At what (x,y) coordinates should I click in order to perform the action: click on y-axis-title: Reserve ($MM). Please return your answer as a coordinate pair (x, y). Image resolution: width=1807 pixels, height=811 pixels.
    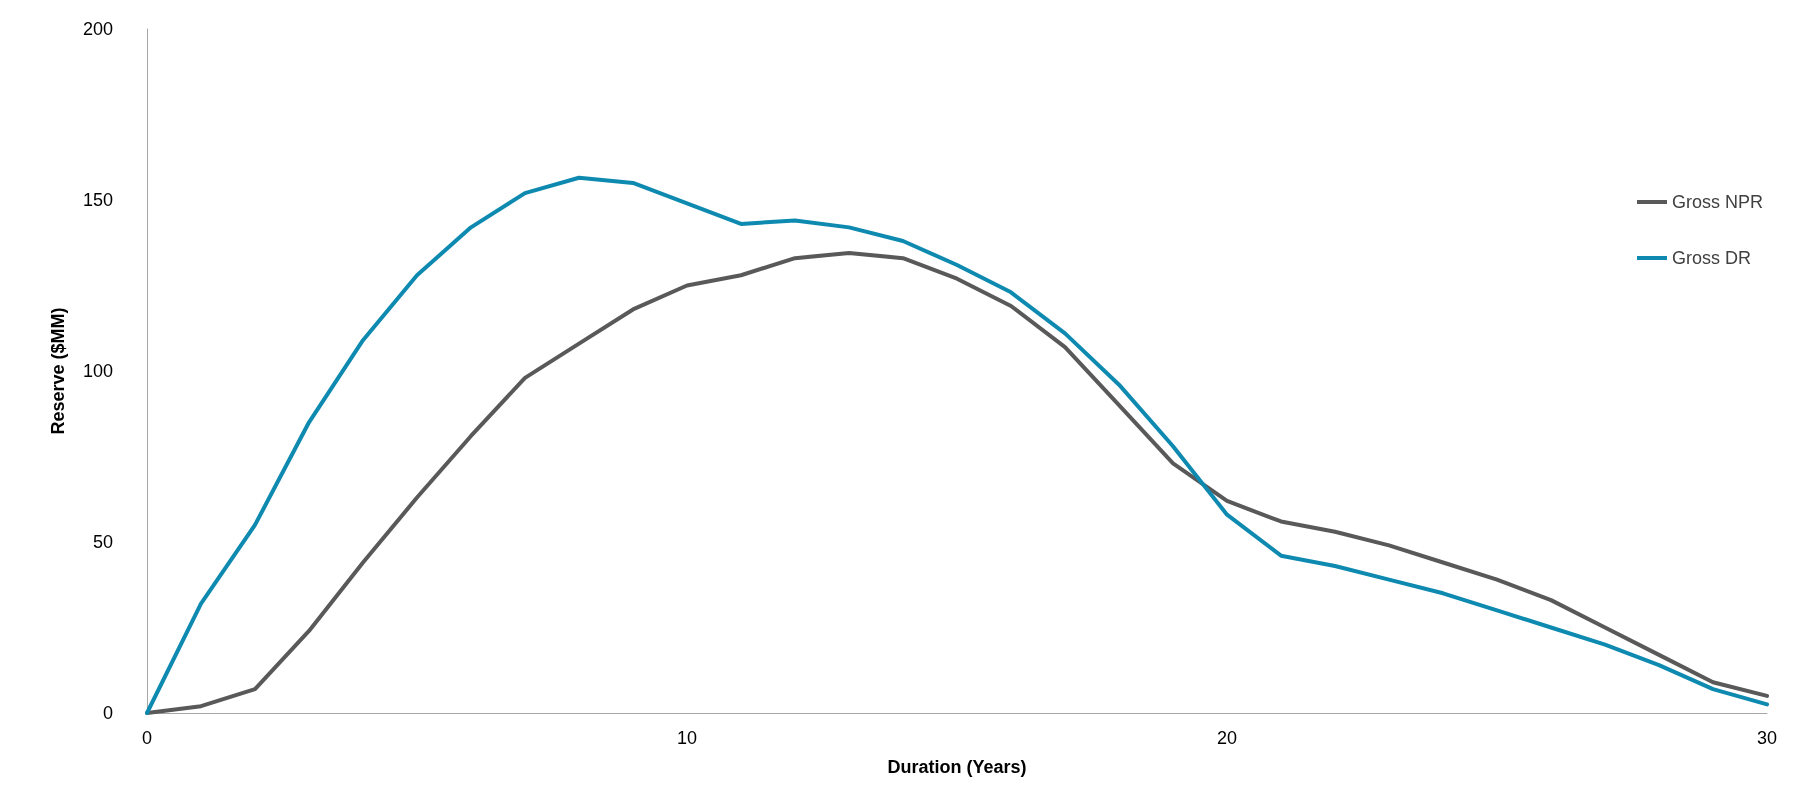
    Looking at the image, I should click on (58, 371).